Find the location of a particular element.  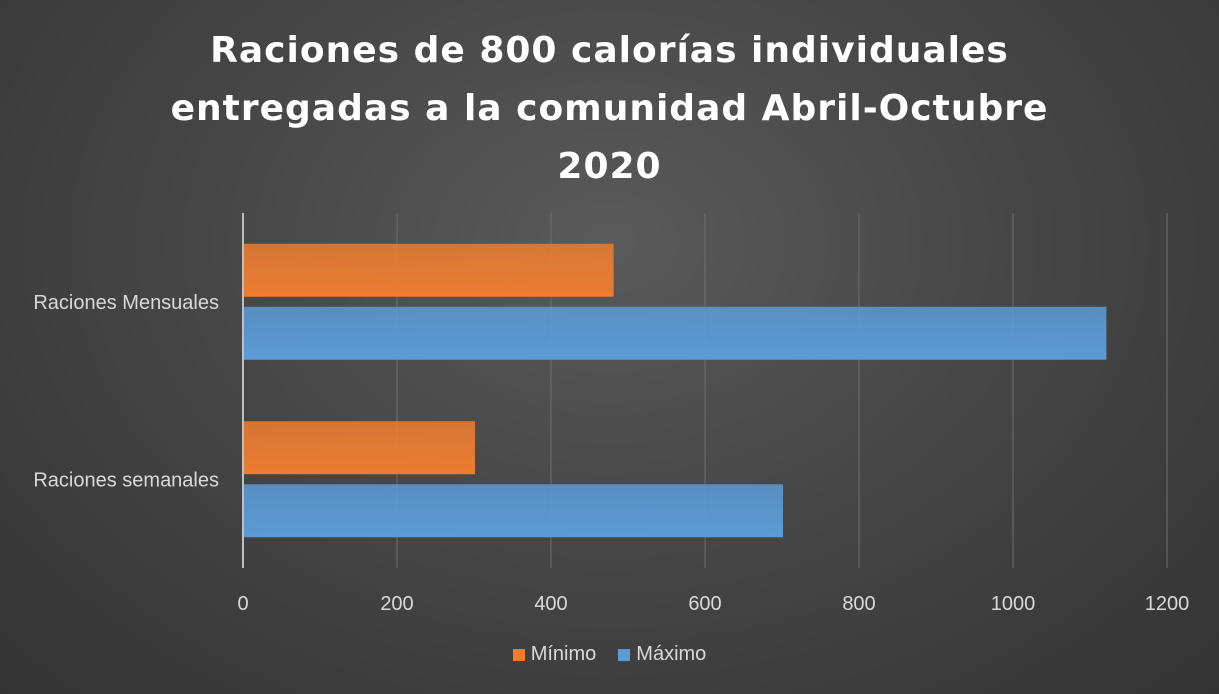

x-tick-label: 600 is located at coordinates (704, 604).